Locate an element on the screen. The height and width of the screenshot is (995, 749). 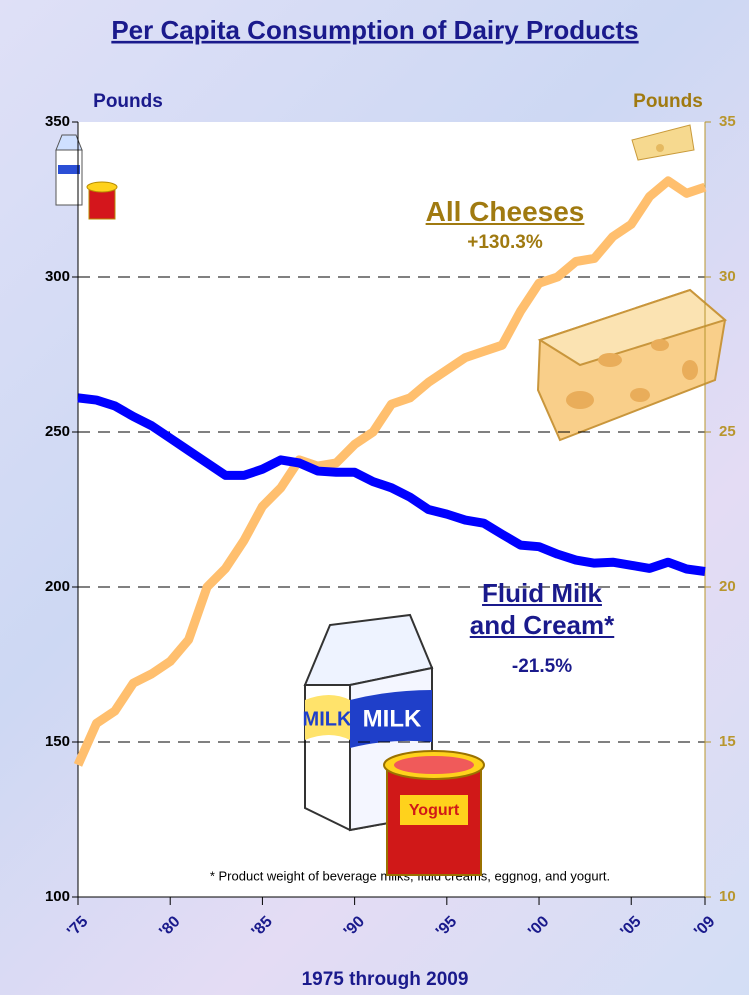
cheese-picture is located at coordinates (632, 365).